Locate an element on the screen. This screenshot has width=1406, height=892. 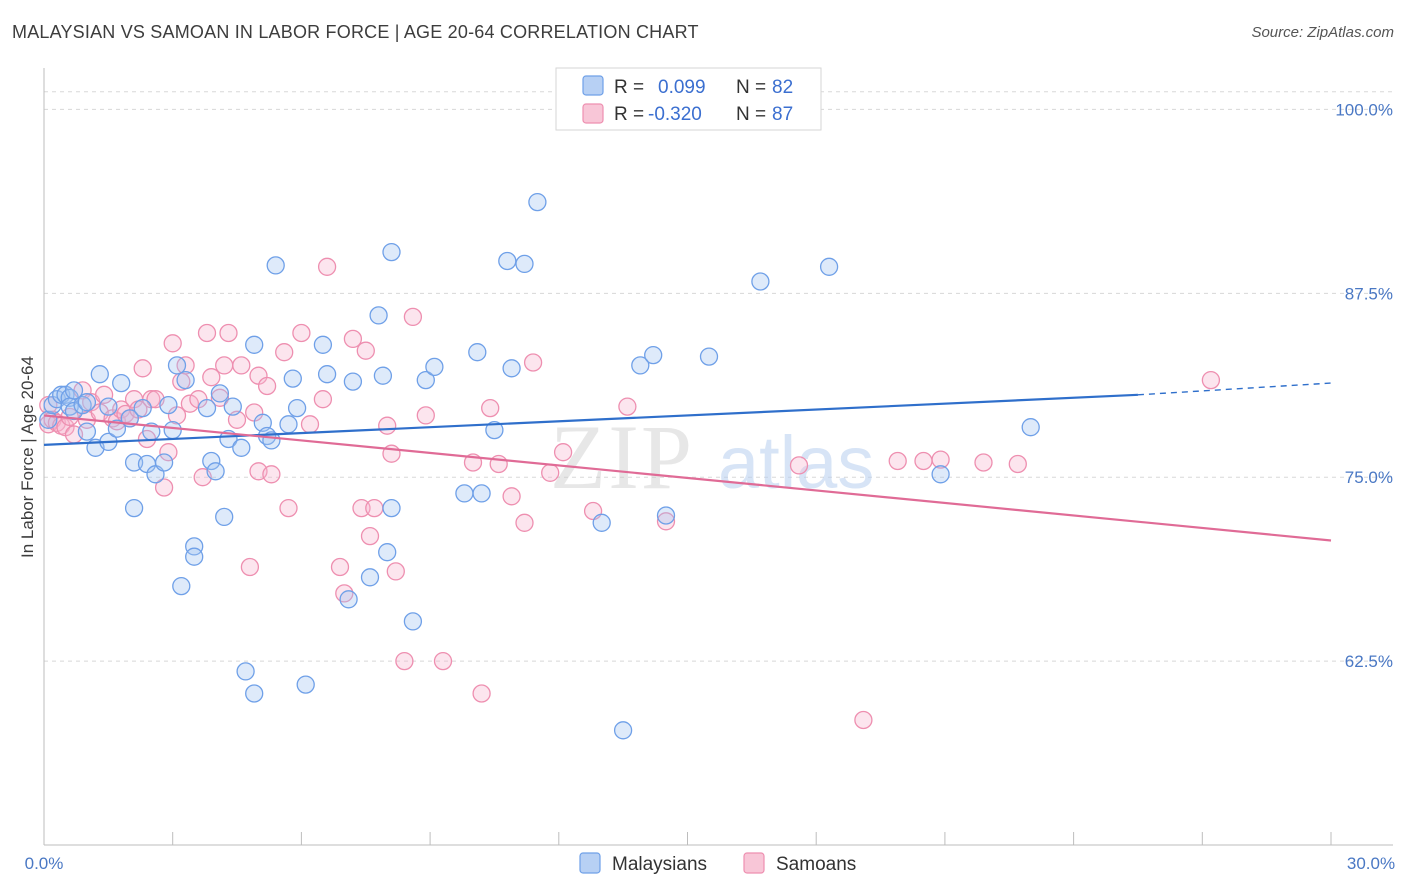
legend-swatch-malaysians is located at coordinates (593, 85).